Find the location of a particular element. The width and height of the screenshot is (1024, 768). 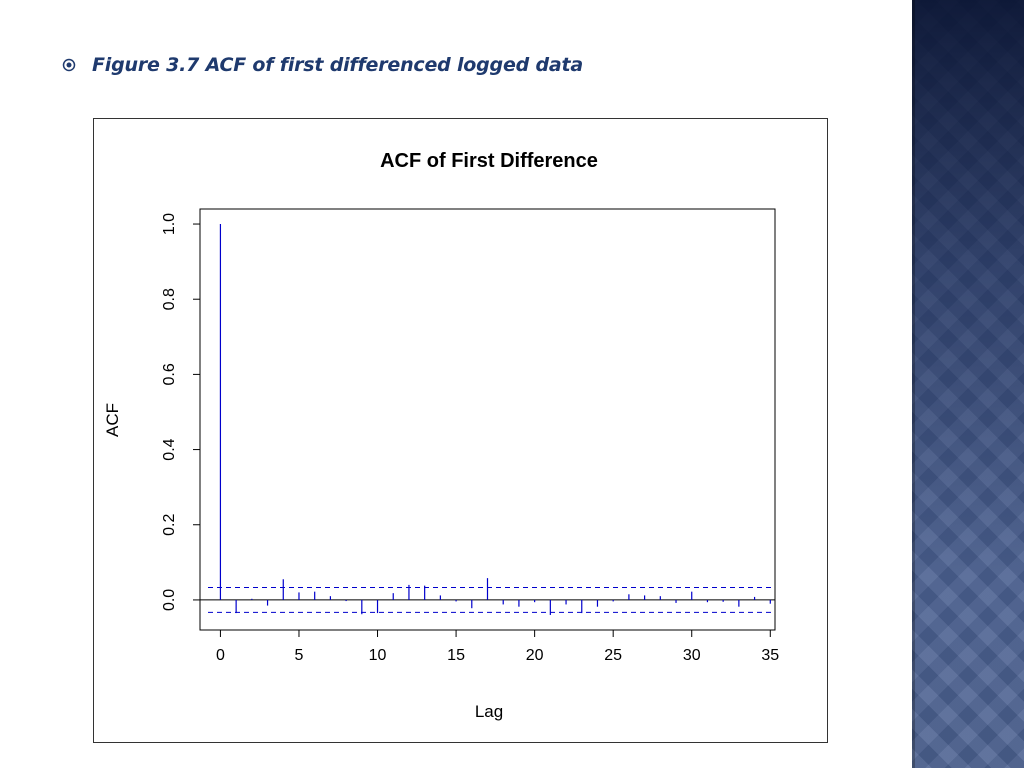

x-tick-label-35: 35 is located at coordinates (770, 655).